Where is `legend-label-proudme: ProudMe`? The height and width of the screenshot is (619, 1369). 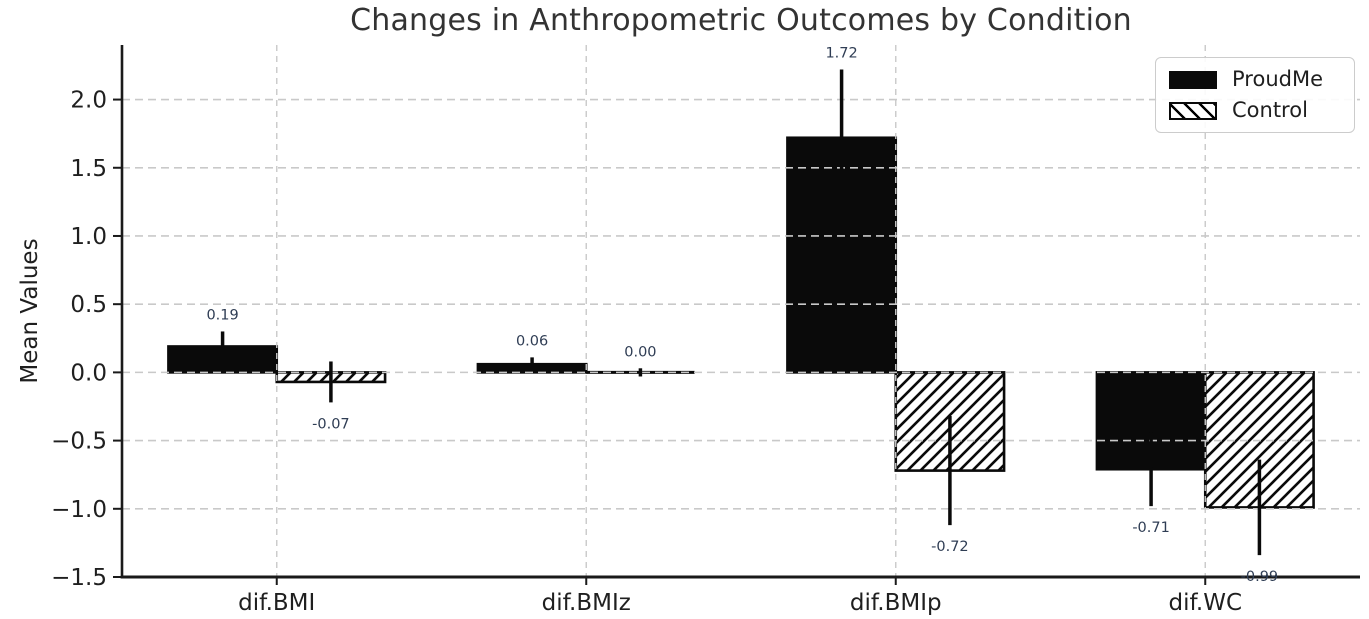
legend-label-proudme: ProudMe is located at coordinates (1277, 79).